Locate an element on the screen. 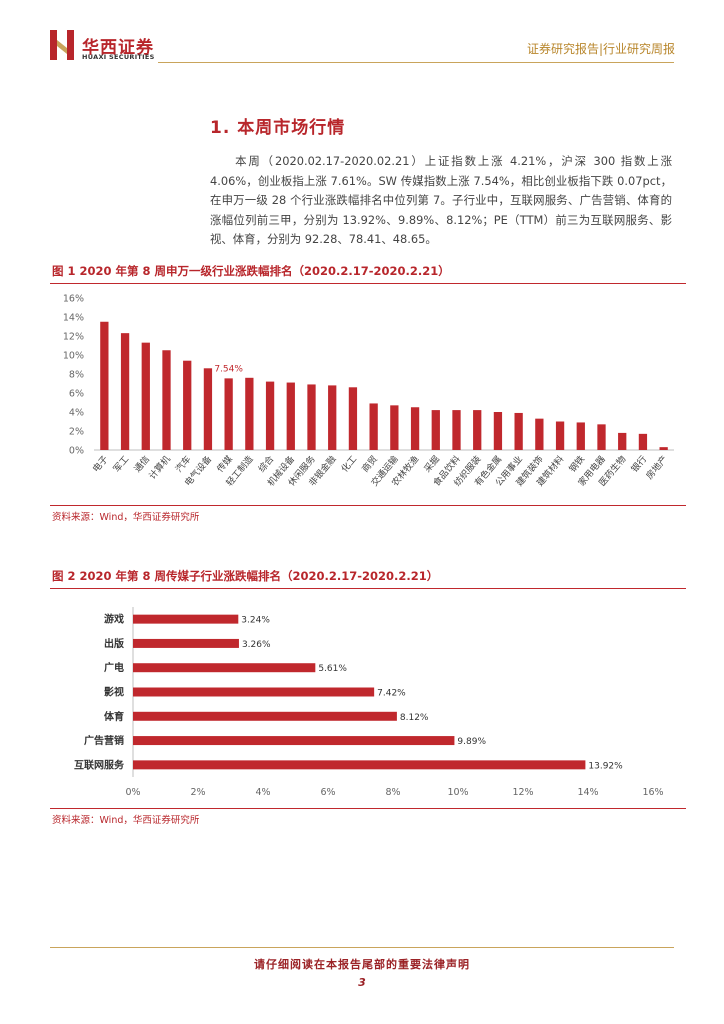 The height and width of the screenshot is (1024, 724). bar-电子 is located at coordinates (104, 385).